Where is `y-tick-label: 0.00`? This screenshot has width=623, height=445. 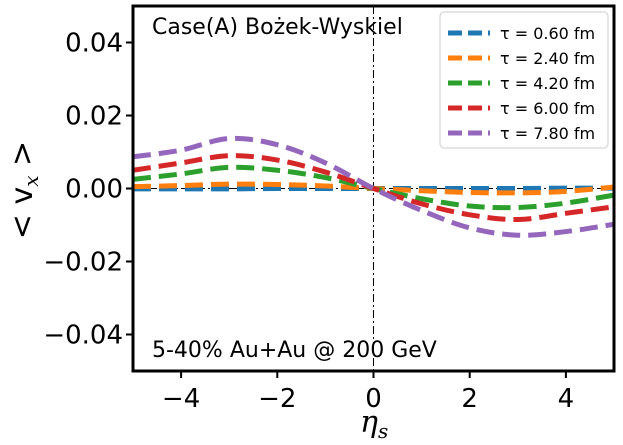 y-tick-label: 0.00 is located at coordinates (94, 190).